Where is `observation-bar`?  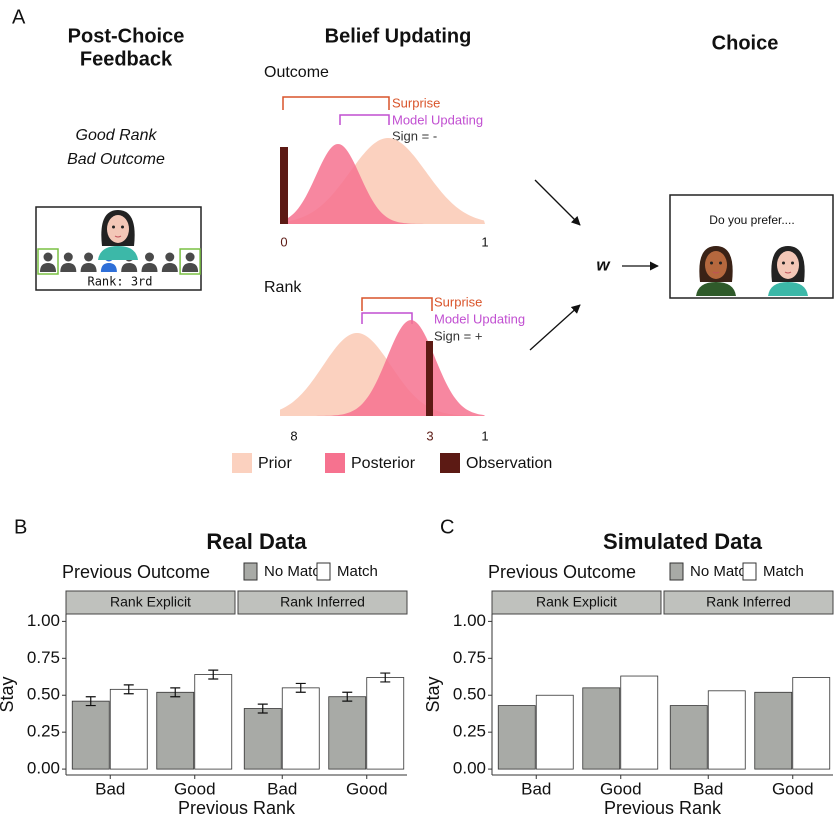
observation-bar is located at coordinates (284, 185).